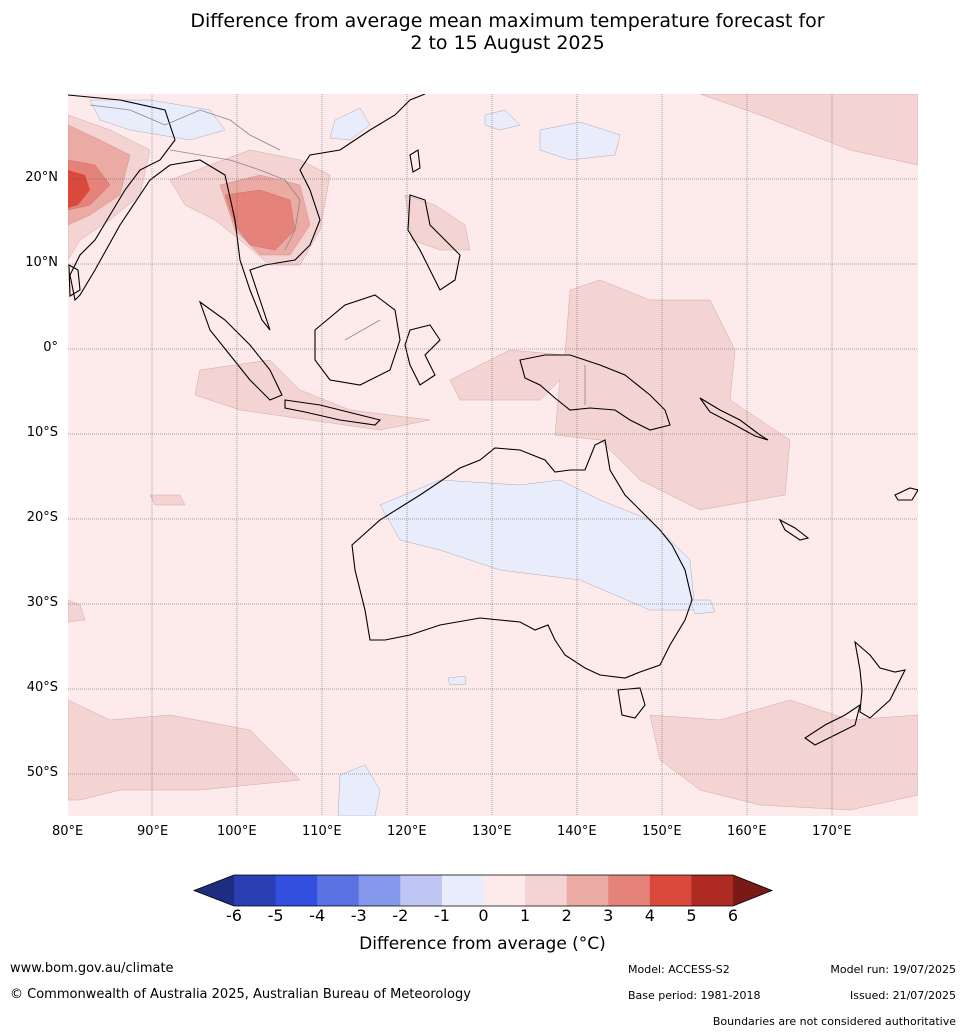  Describe the element at coordinates (832, 831) in the screenshot. I see `lon-label-170e: 170°E` at that location.